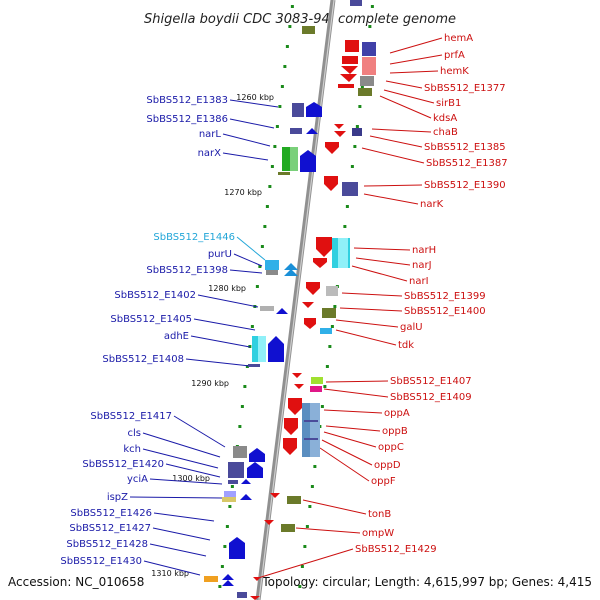 The image size is (600, 600). I want to click on E1390-block, so click(350, 189).